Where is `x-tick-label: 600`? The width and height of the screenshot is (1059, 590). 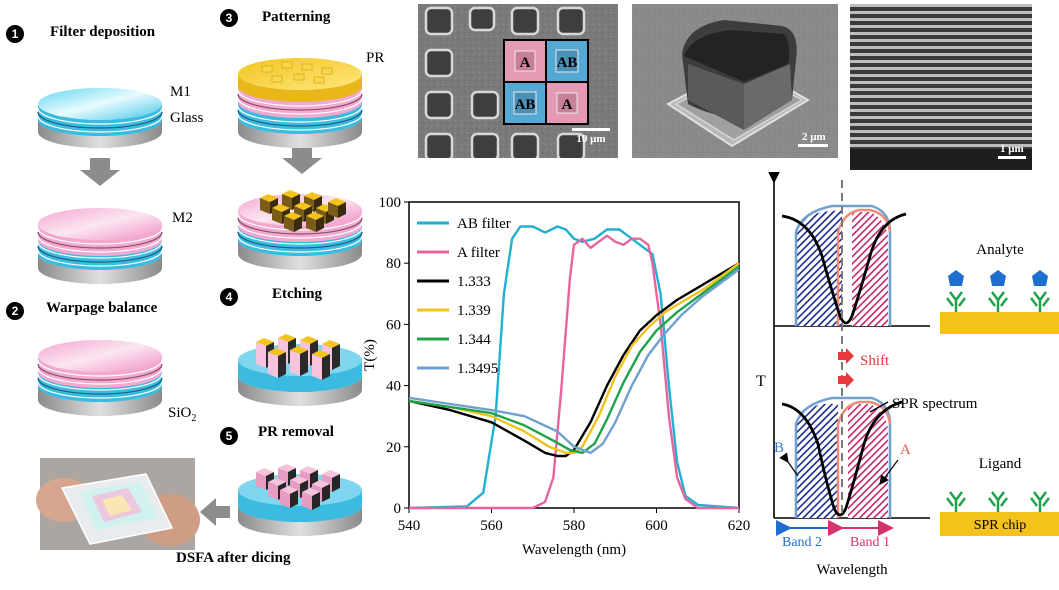
x-tick-label: 600 is located at coordinates (656, 526).